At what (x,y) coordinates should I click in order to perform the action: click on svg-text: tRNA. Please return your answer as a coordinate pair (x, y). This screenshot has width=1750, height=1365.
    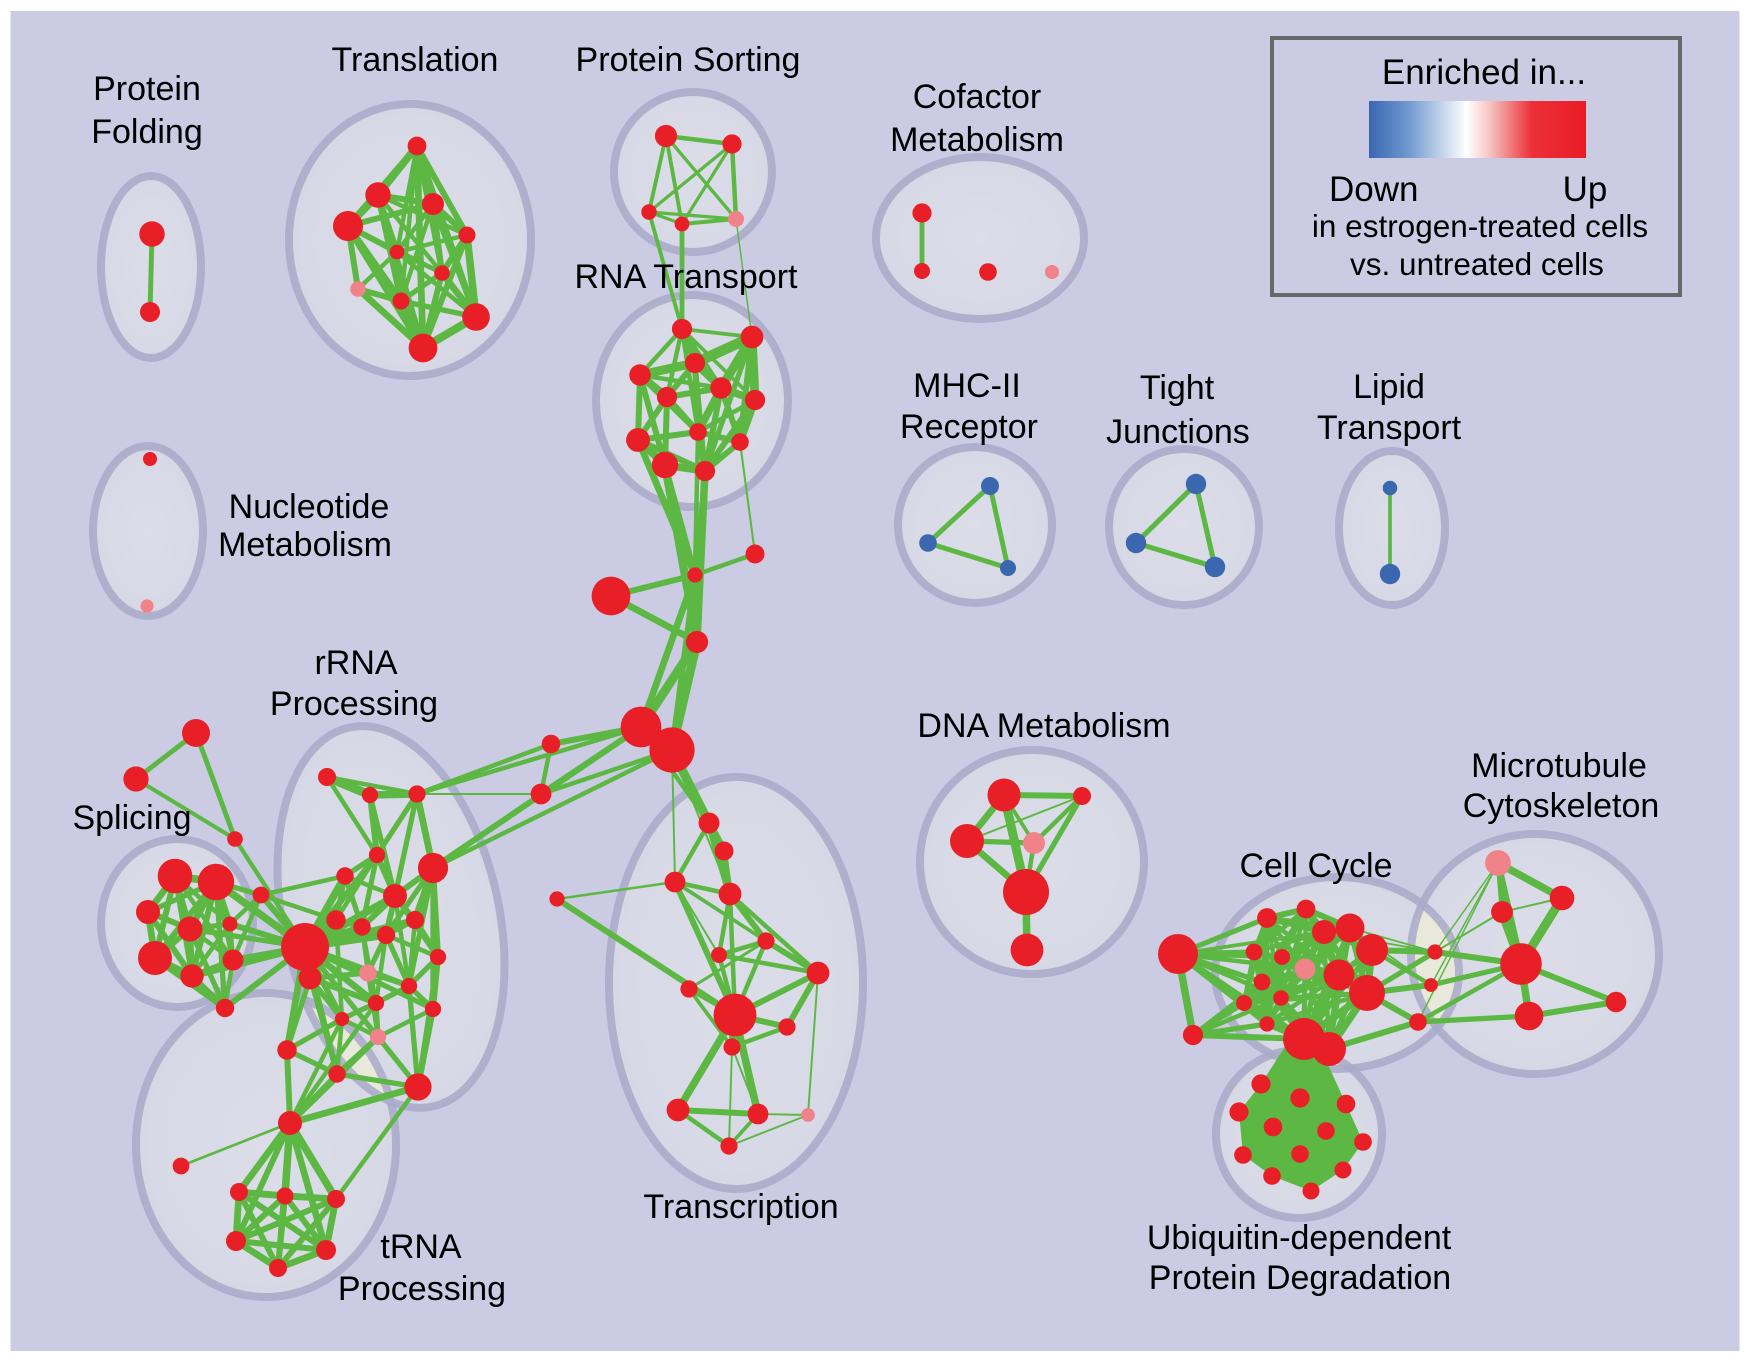
    Looking at the image, I should click on (421, 1247).